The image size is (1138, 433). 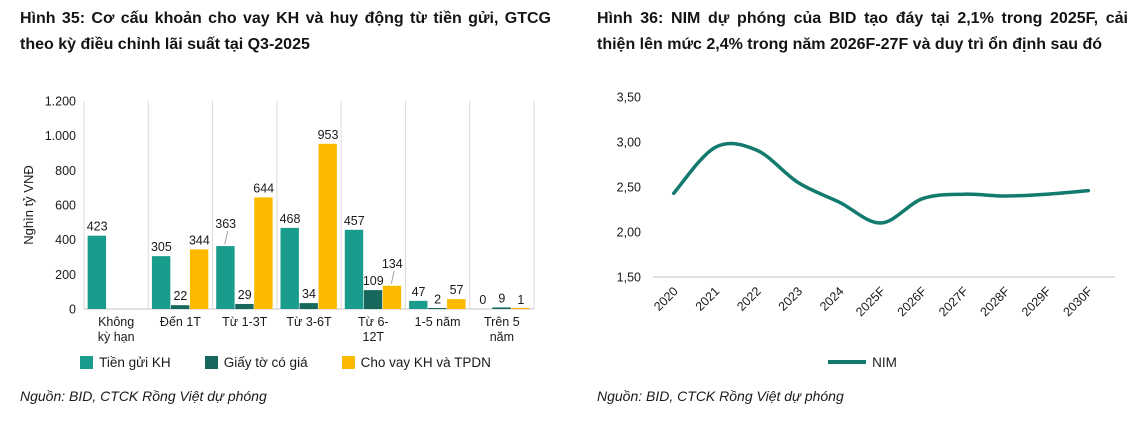 I want to click on x-tick-label: 2020, so click(x=666, y=299).